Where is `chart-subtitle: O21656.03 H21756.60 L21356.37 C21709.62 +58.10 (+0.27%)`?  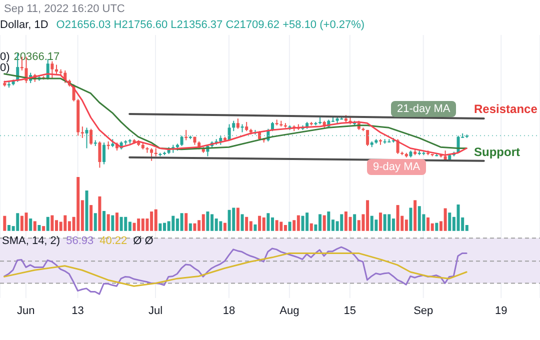 chart-subtitle: O21656.03 H21756.60 L21356.37 C21709.62 +58.10 (+0.27%) is located at coordinates (210, 25).